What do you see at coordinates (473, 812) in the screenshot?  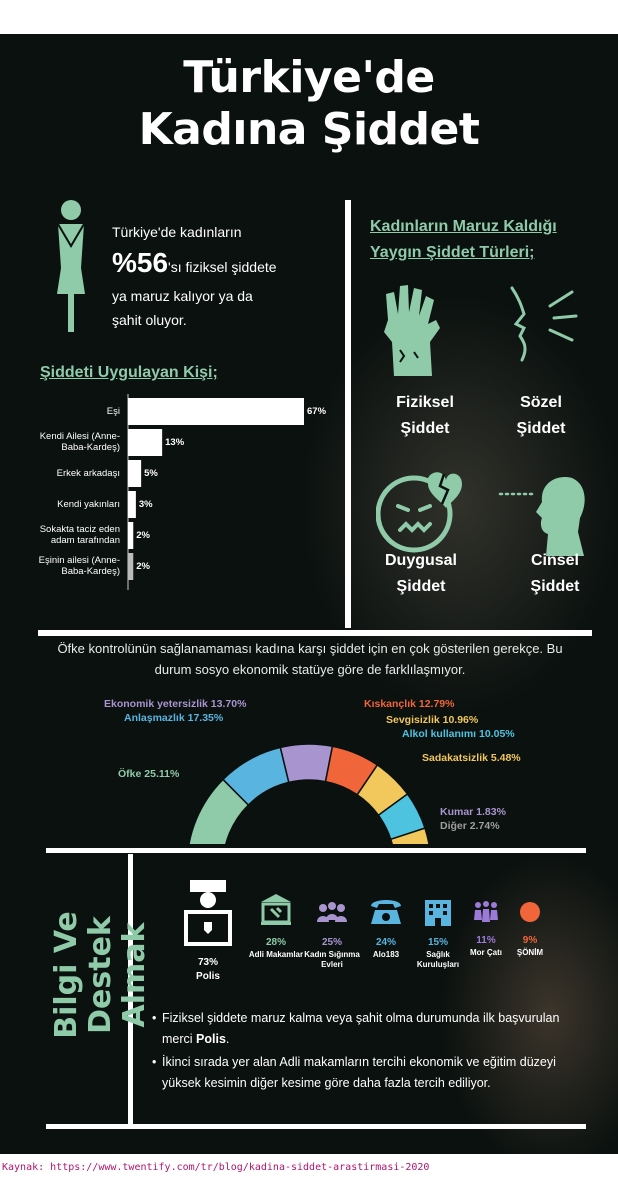 I see `donut-slice-label: Kumar 1.83%` at bounding box center [473, 812].